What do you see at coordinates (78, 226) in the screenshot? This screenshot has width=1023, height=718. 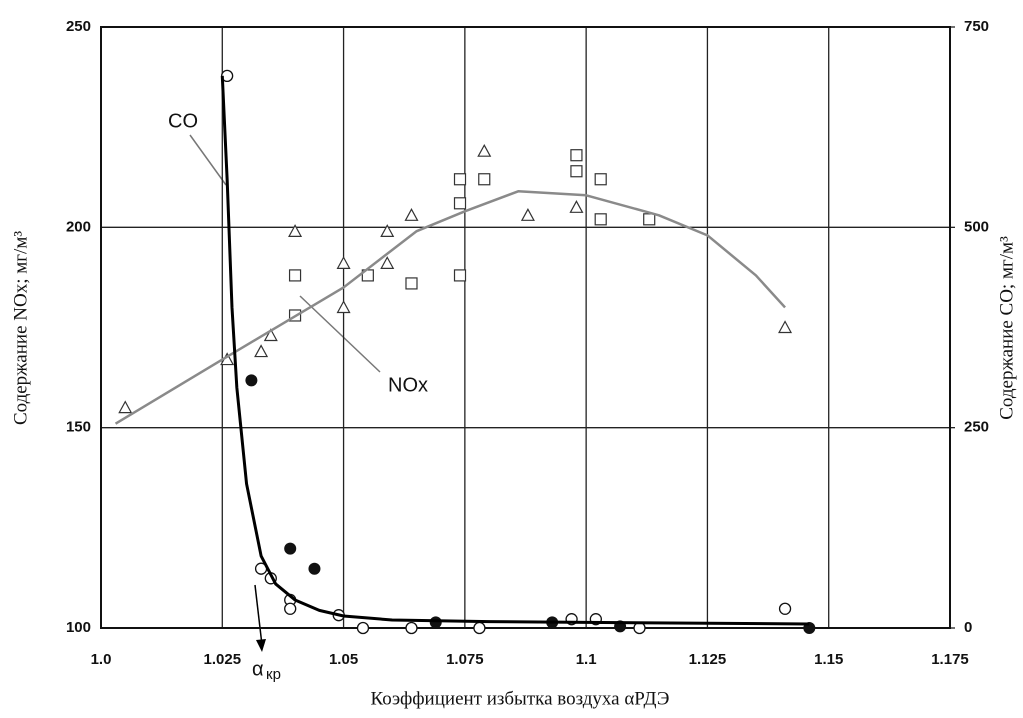 I see `y-tick-label: 200` at bounding box center [78, 226].